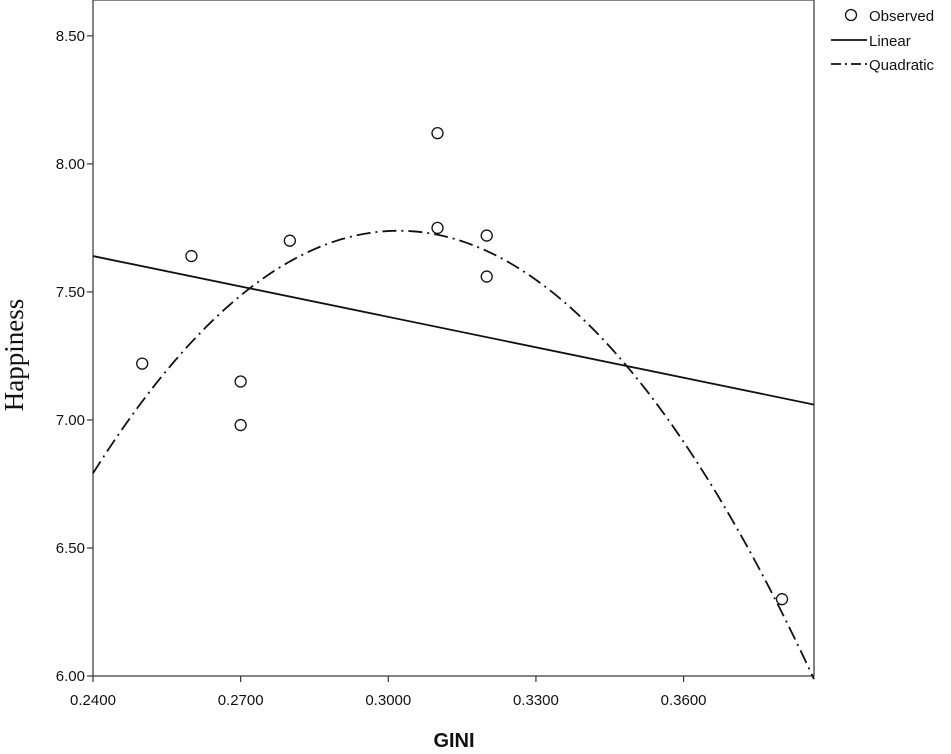  What do you see at coordinates (388, 700) in the screenshot?
I see `x-tick-label: 0.3000` at bounding box center [388, 700].